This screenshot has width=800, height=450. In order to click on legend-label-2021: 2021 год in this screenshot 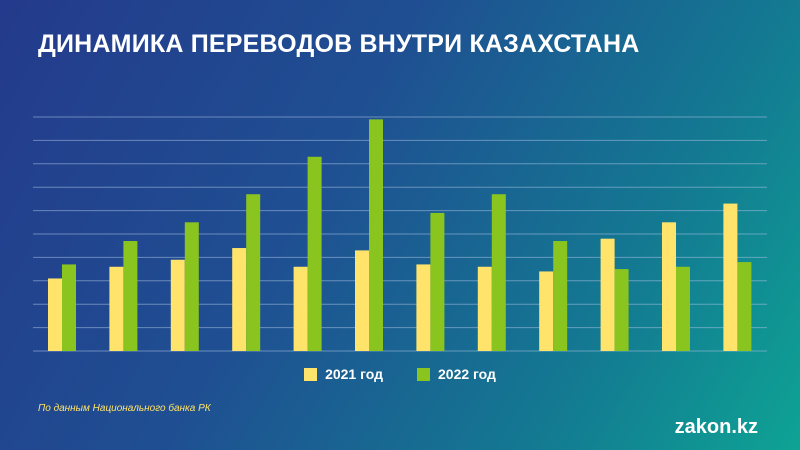, I will do `click(354, 374)`.